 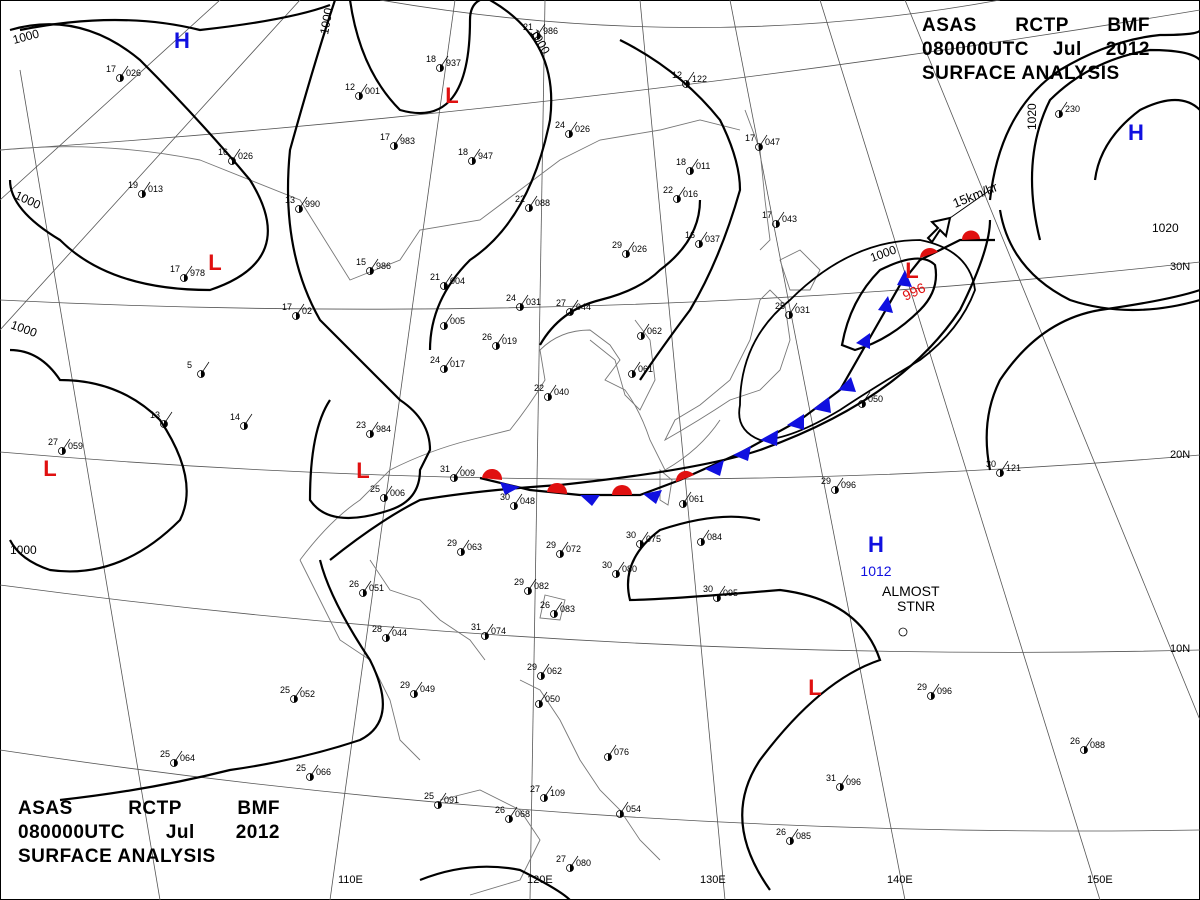 What do you see at coordinates (645, 369) in the screenshot?
I see `station-pressure: 061` at bounding box center [645, 369].